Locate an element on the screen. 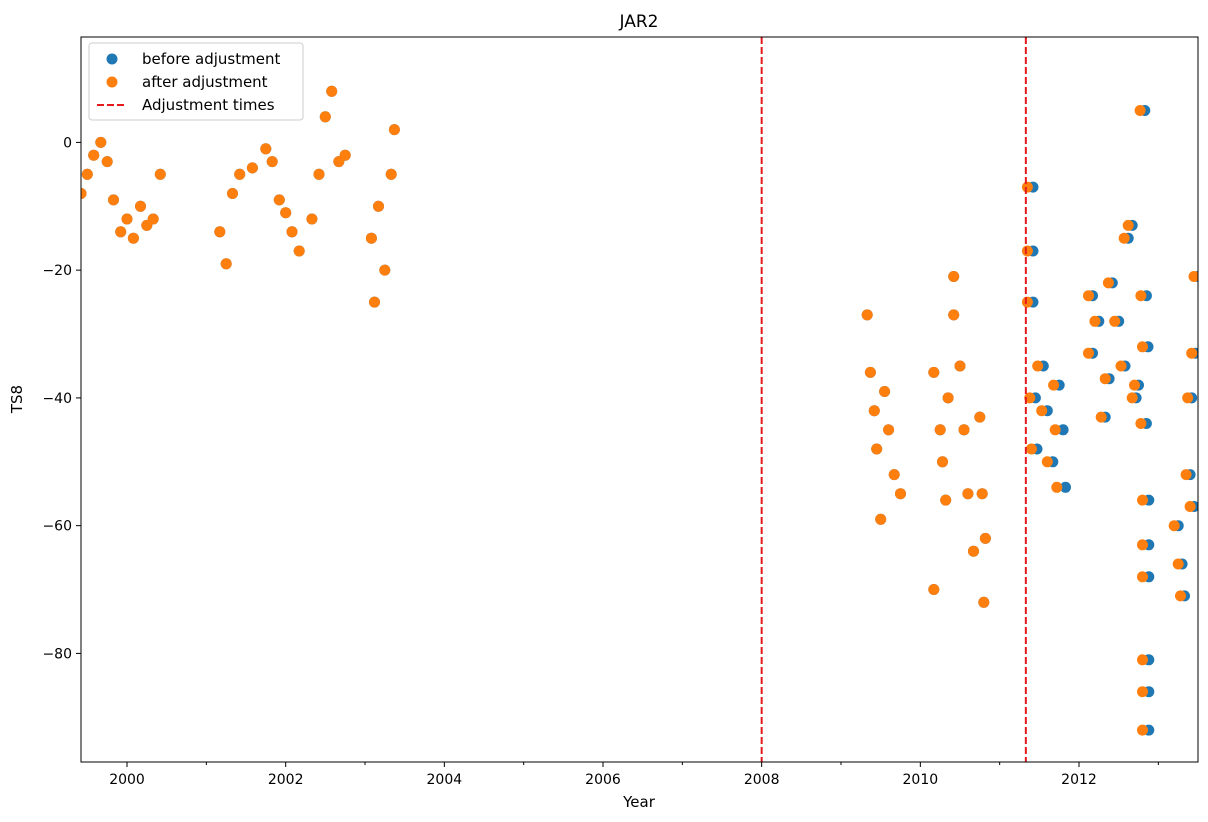  x-tick-label: 2002 is located at coordinates (286, 780).